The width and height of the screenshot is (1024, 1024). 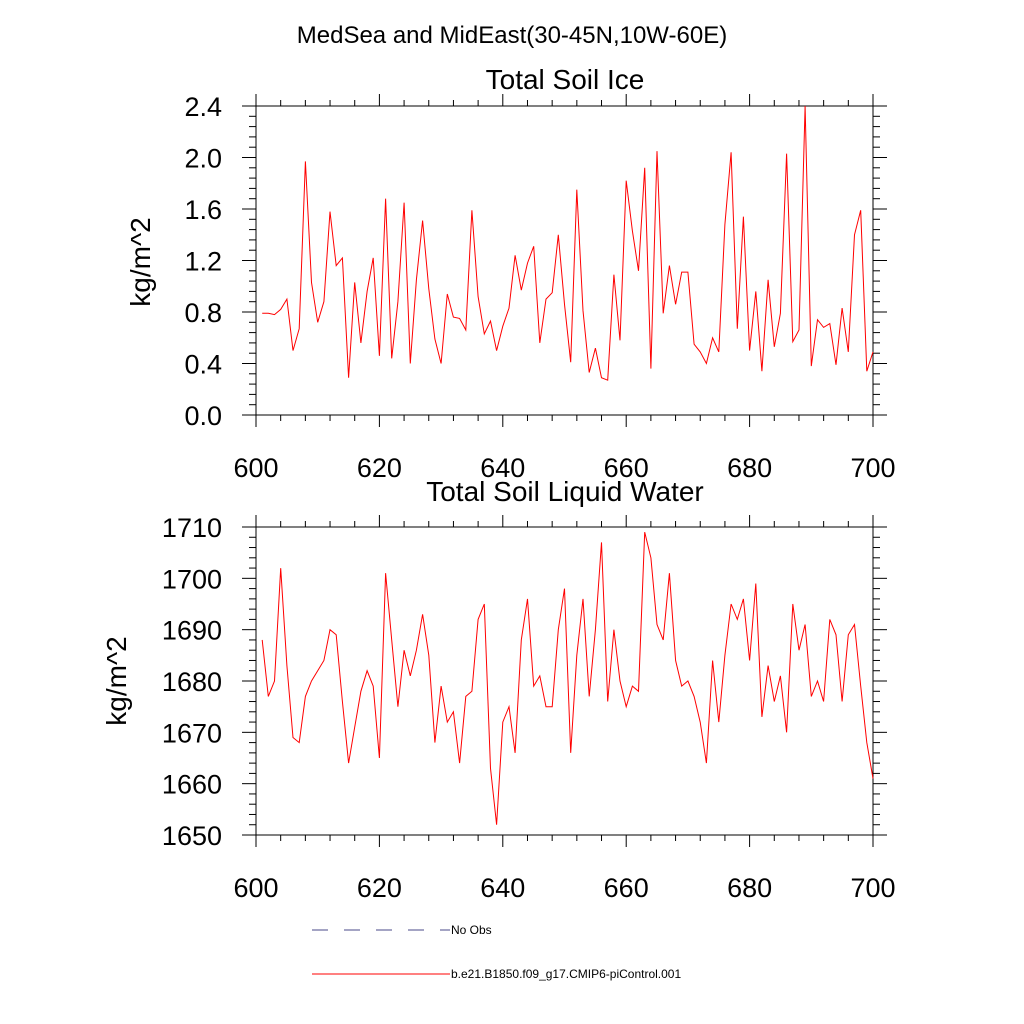 What do you see at coordinates (203, 262) in the screenshot?
I see `y-tick-label: 1.2` at bounding box center [203, 262].